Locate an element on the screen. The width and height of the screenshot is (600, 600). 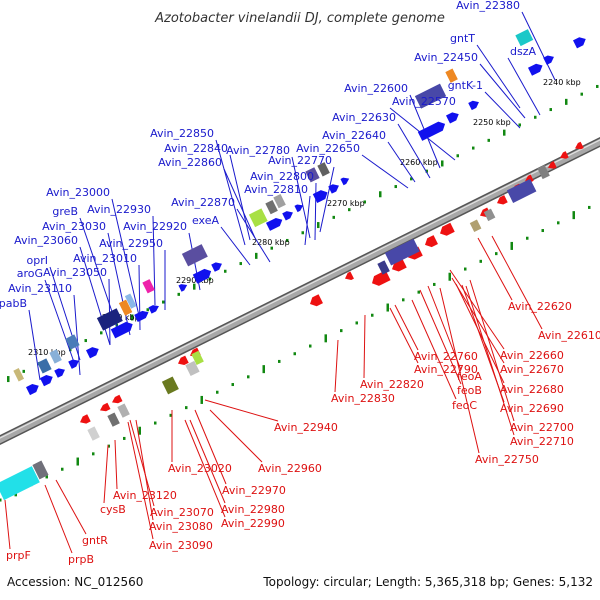
gene-label-forward: Avin_22380 is located at coordinates (488, 6).